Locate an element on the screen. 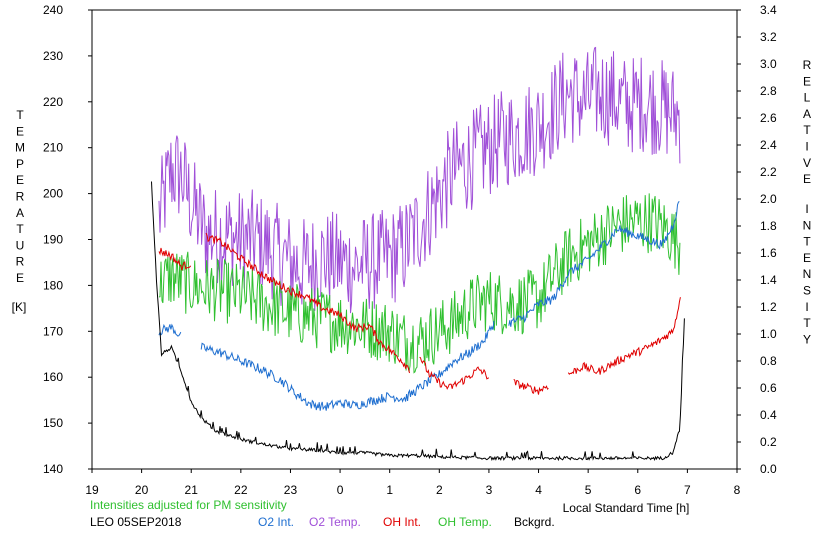 The image size is (828, 535). station-label: LEO 05SEP2018 is located at coordinates (136, 522).